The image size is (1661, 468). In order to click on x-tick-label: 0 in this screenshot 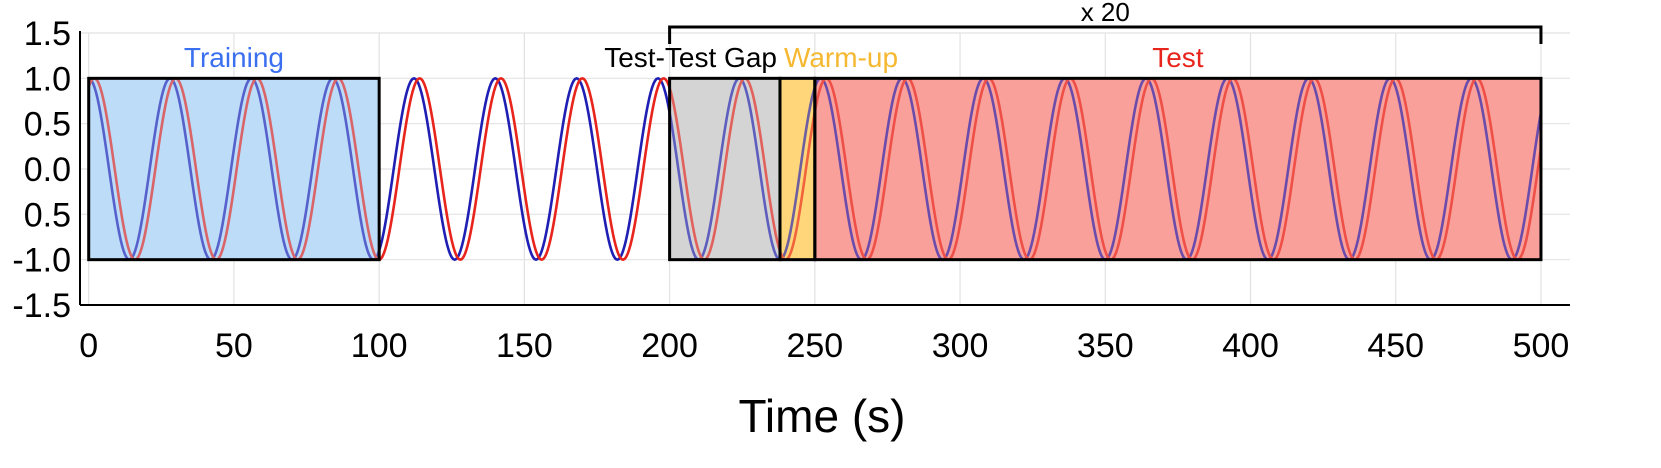, I will do `click(88, 346)`.